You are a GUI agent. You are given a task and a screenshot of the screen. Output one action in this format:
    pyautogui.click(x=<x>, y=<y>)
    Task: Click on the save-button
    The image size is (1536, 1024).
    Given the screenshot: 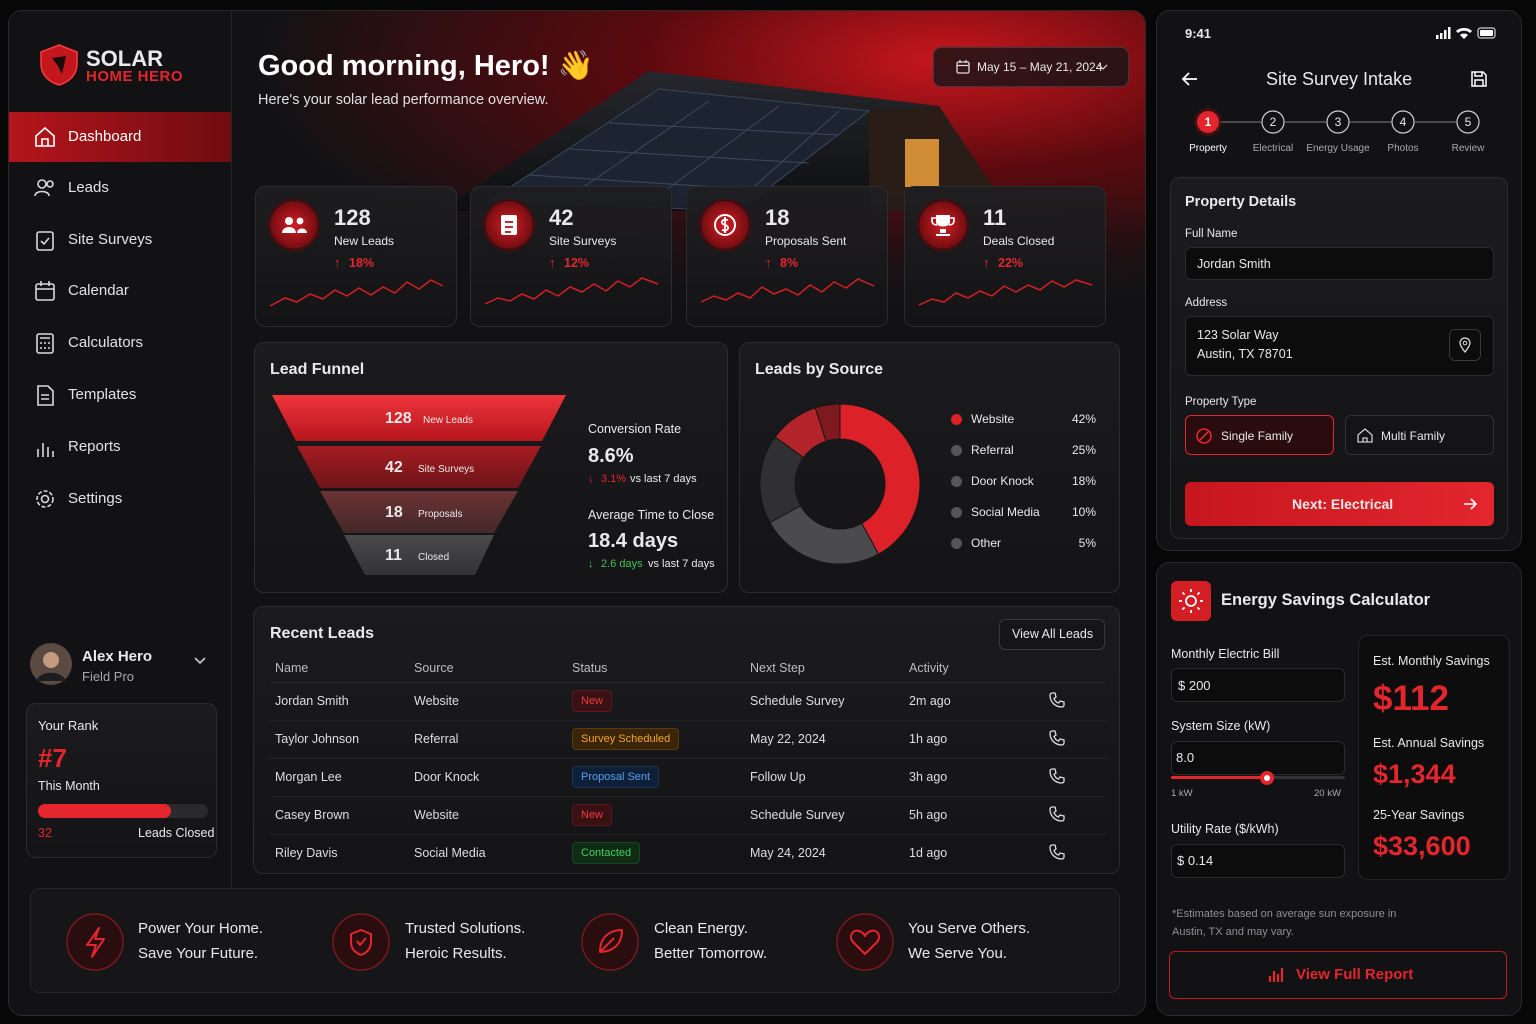 What is the action you would take?
    pyautogui.click(x=1479, y=79)
    